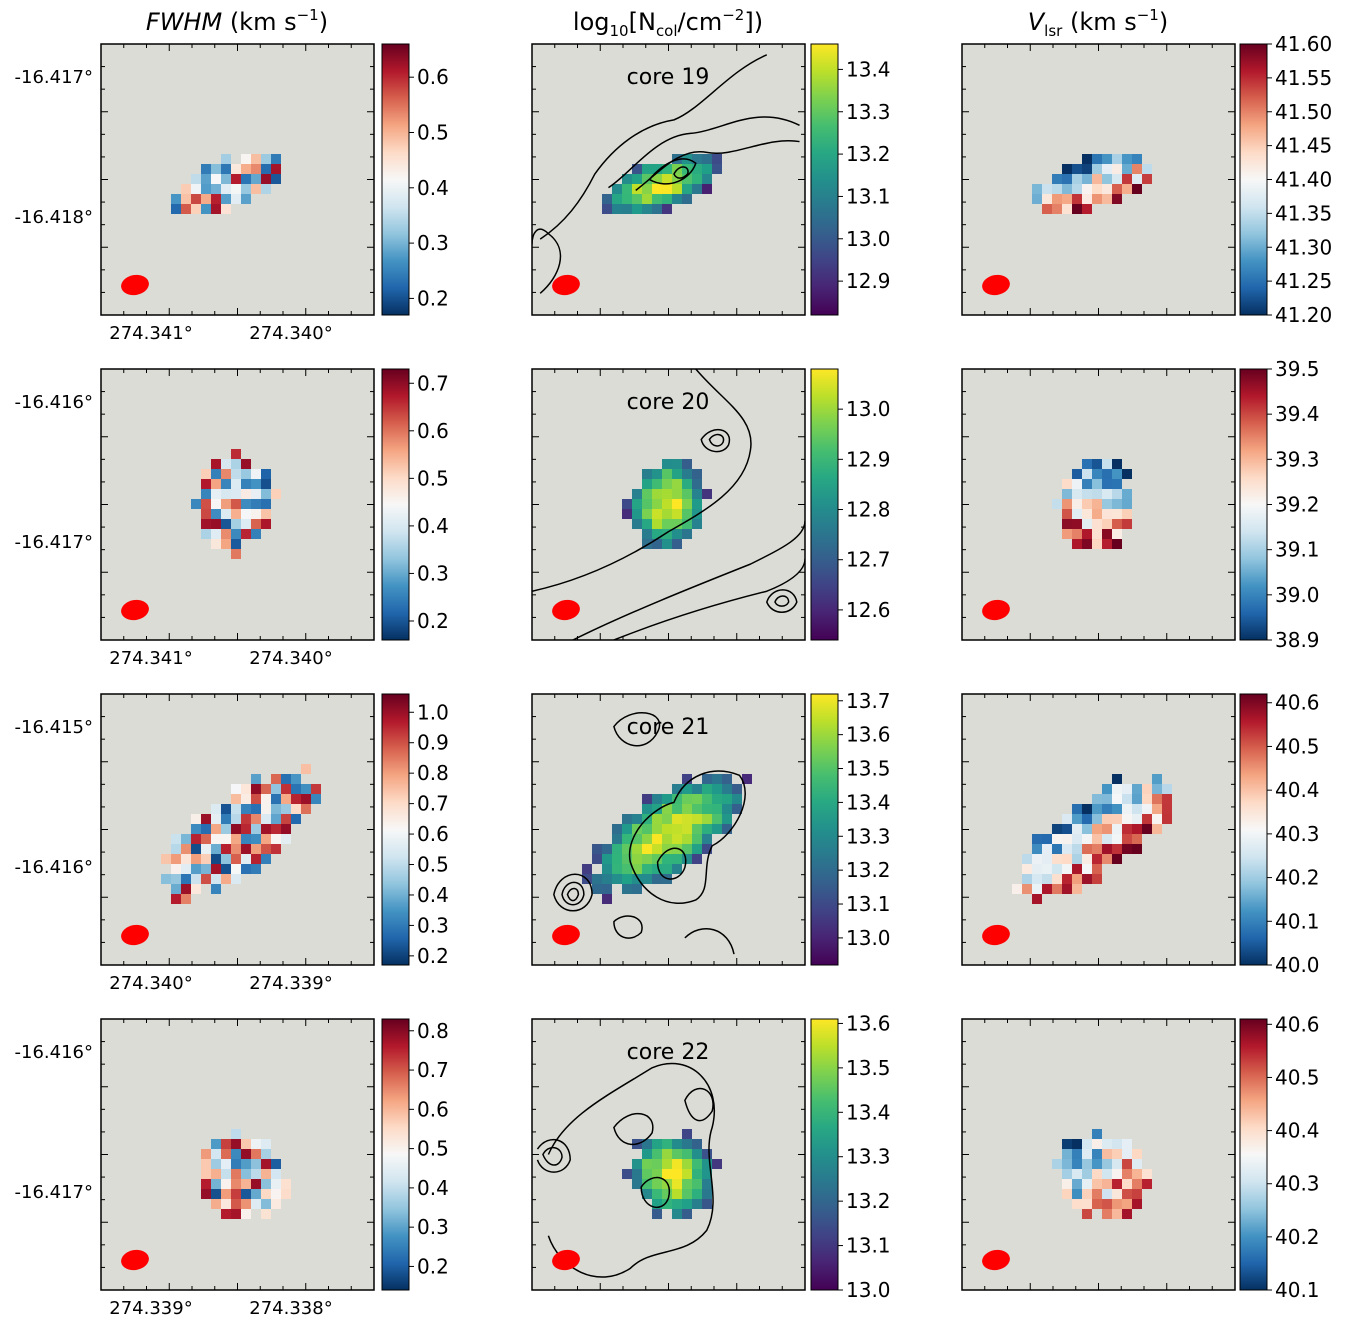  What do you see at coordinates (1303, 112) in the screenshot?
I see `colorbar-tick-label: 41.50` at bounding box center [1303, 112].